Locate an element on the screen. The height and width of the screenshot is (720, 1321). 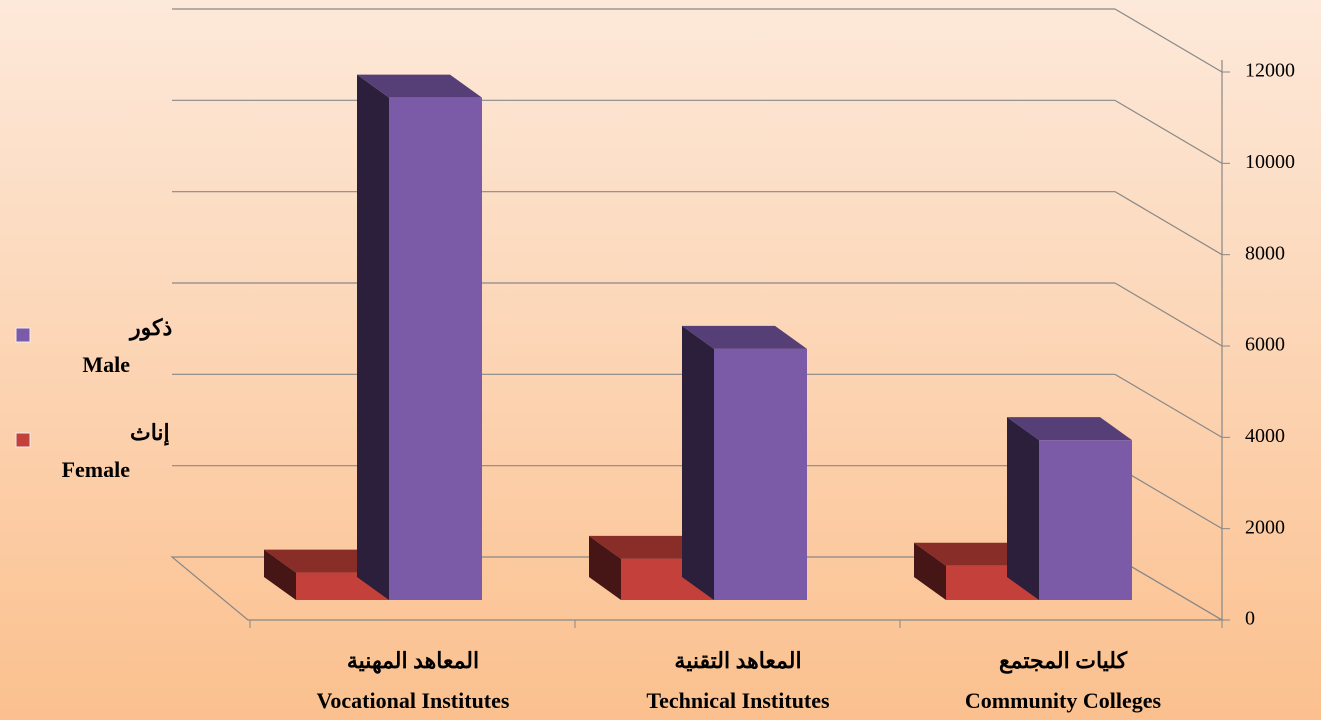
legend-label: ذكور is located at coordinates (150, 328).